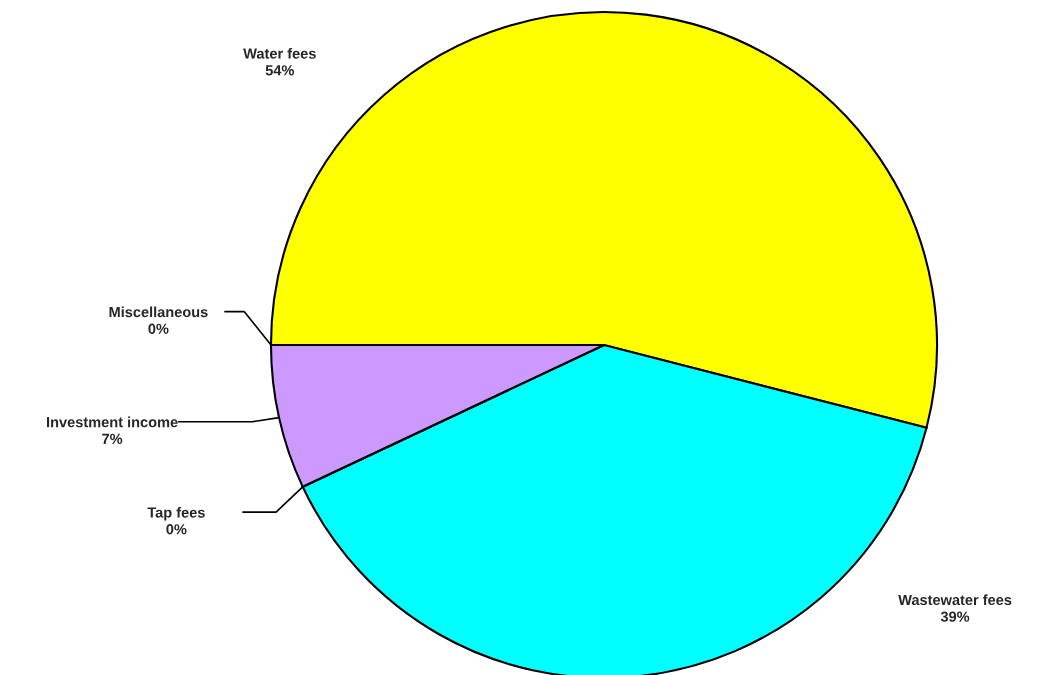  Describe the element at coordinates (176, 513) in the screenshot. I see `category-label: Tap fees` at that location.